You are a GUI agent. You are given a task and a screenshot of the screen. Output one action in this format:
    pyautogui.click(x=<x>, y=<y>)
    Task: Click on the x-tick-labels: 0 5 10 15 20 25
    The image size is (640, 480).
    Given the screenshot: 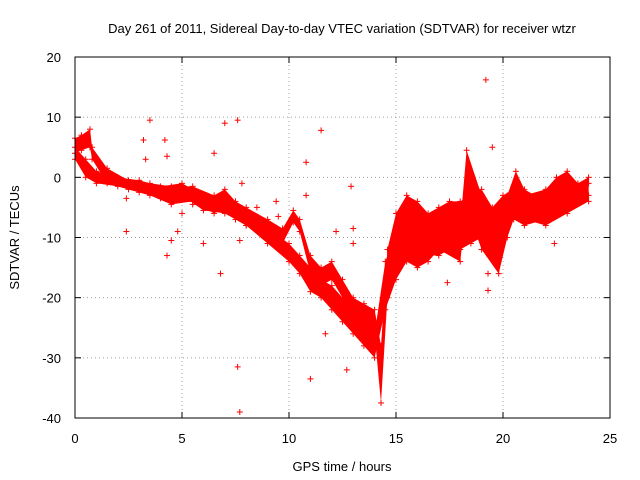 What is the action you would take?
    pyautogui.click(x=344, y=438)
    